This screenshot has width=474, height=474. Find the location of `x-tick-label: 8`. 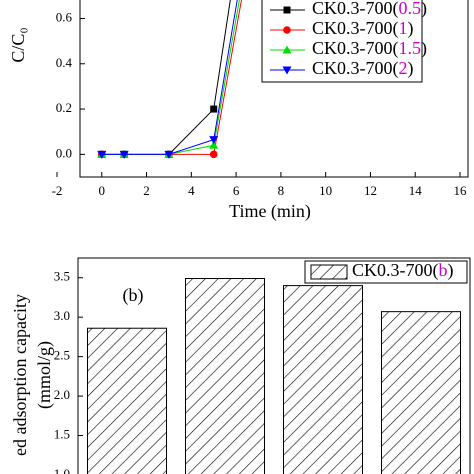

x-tick-label: 8 is located at coordinates (281, 190).